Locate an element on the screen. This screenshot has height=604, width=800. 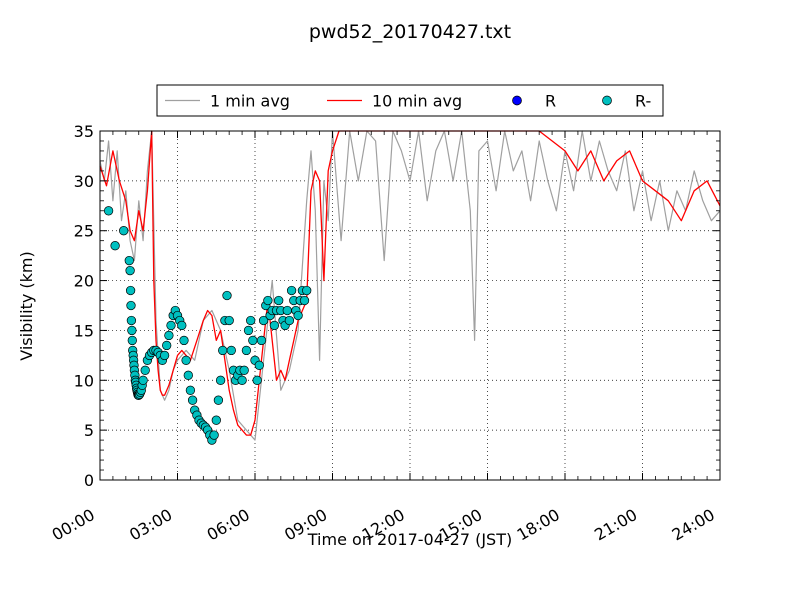
x-tick-label: 24:00 is located at coordinates (693, 525).